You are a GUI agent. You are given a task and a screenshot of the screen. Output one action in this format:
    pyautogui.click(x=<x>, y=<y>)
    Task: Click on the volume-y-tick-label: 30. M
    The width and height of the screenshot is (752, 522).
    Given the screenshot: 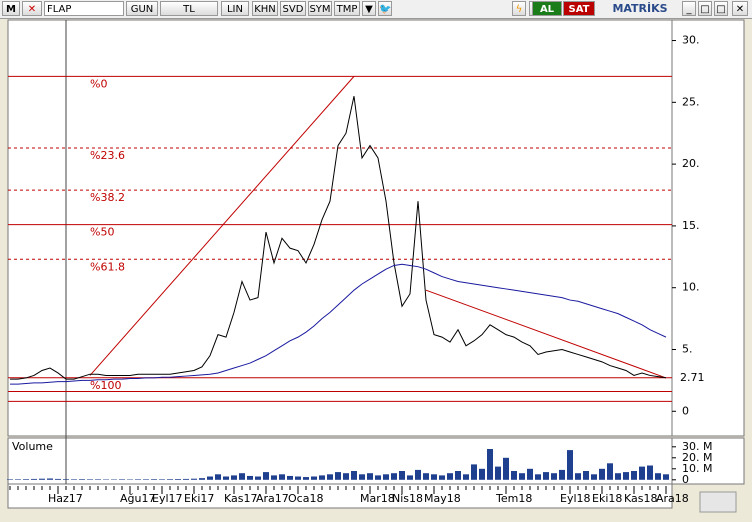 What is the action you would take?
    pyautogui.click(x=697, y=446)
    